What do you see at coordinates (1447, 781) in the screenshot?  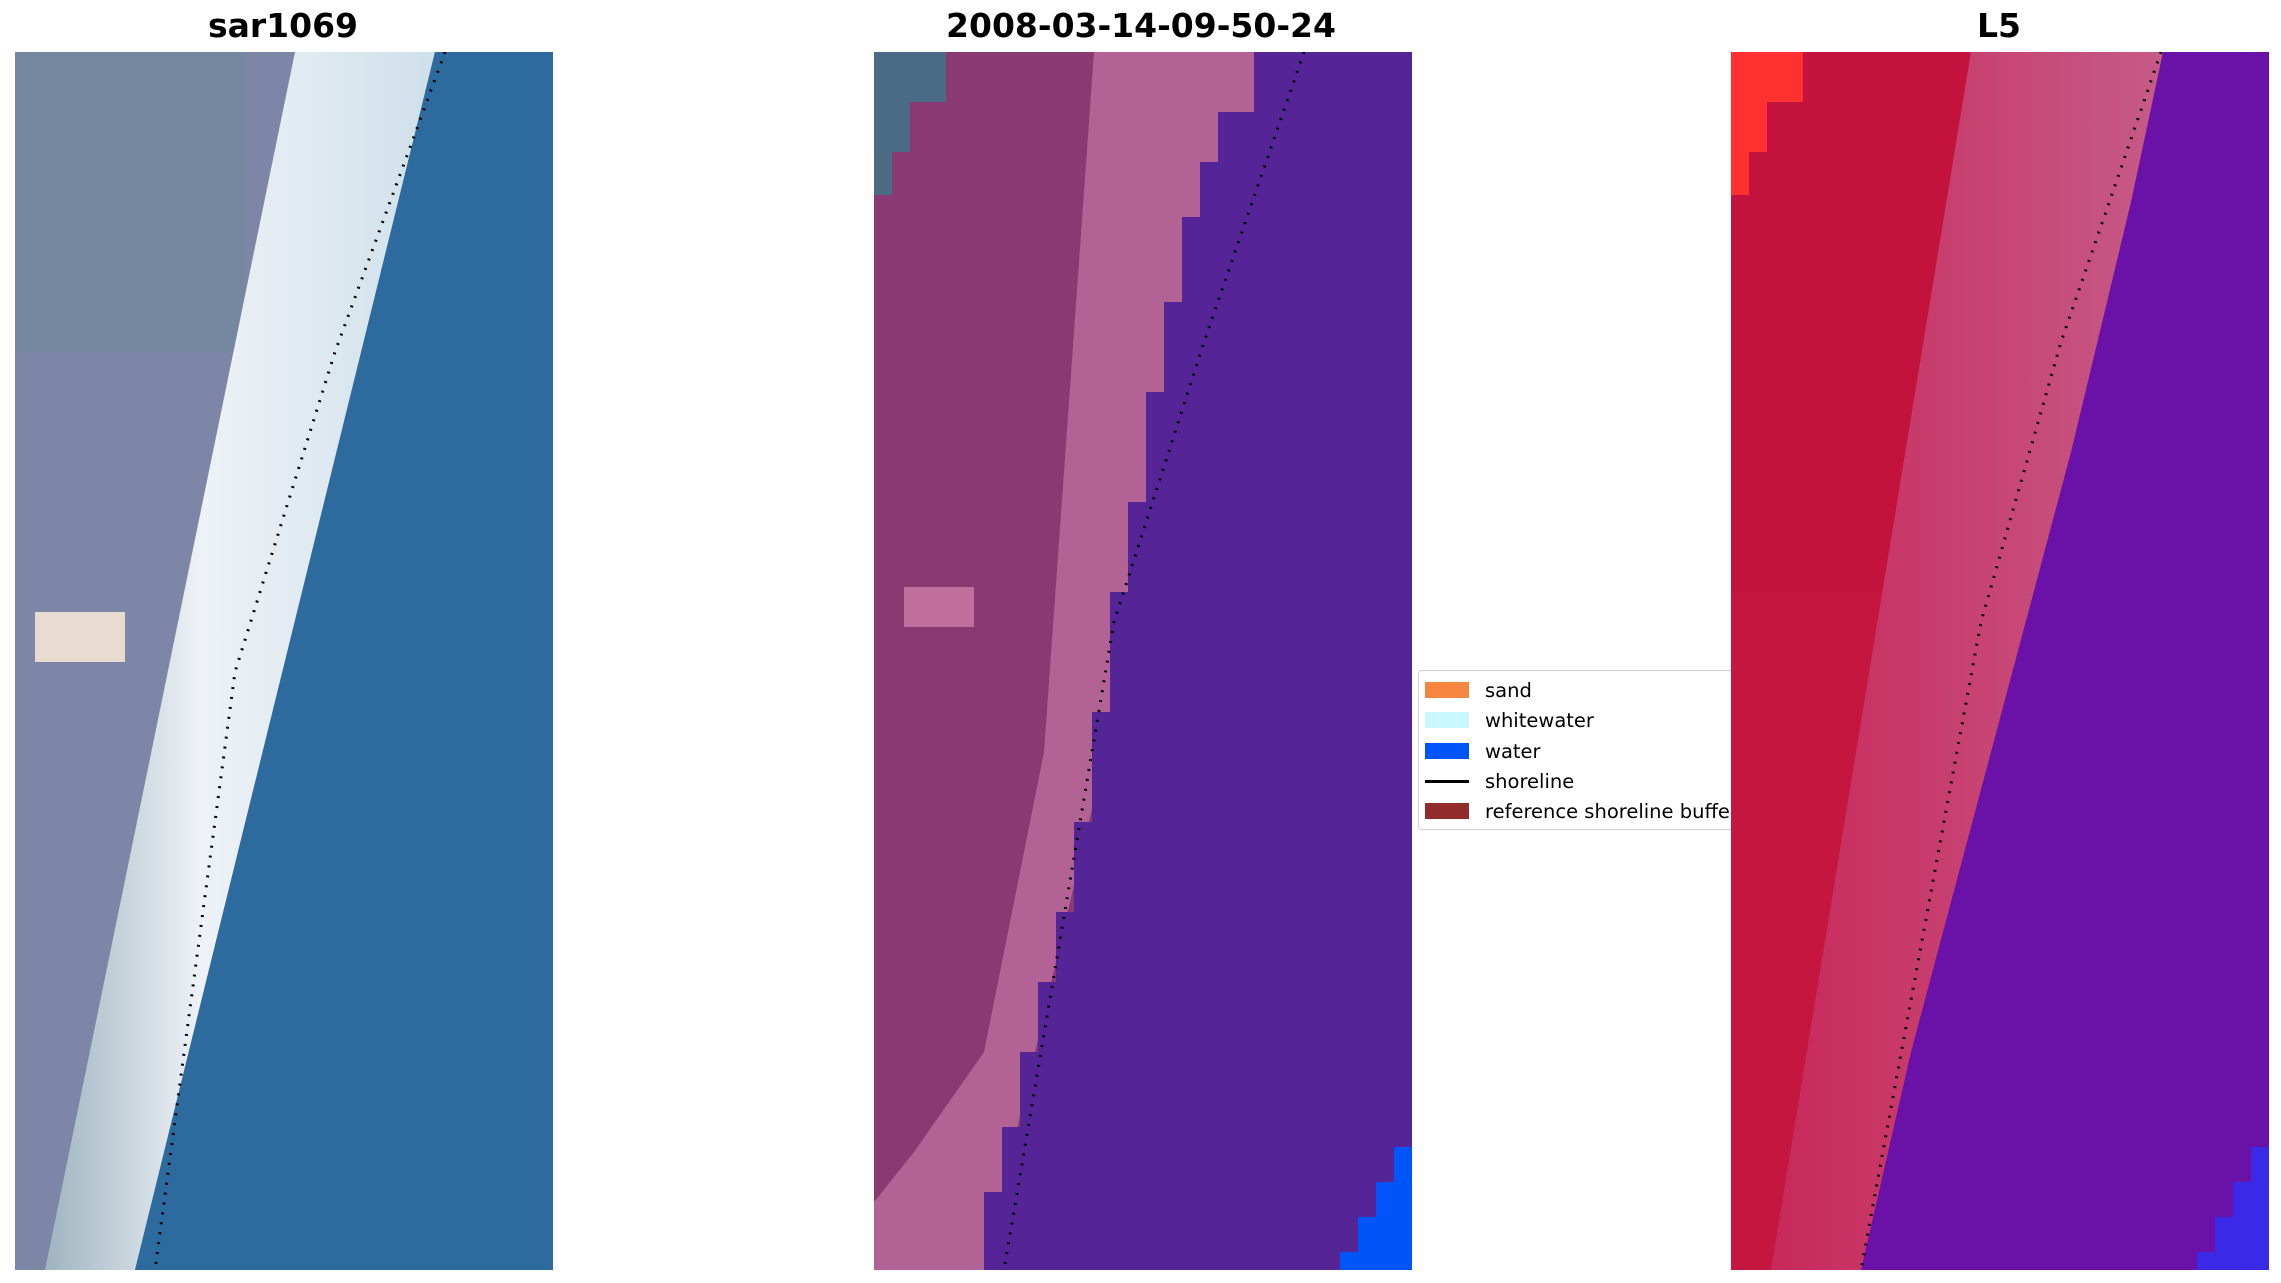 I see `shoreline-swatch` at bounding box center [1447, 781].